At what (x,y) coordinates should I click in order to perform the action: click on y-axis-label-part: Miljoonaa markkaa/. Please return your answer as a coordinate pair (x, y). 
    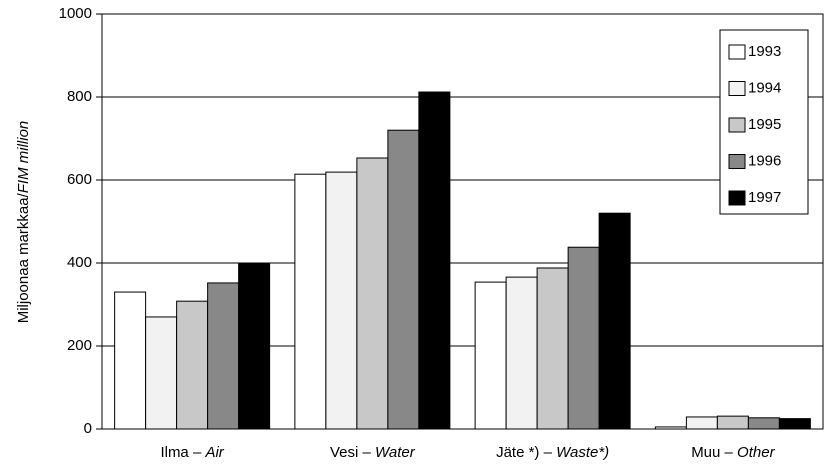
    Looking at the image, I should click on (23, 257).